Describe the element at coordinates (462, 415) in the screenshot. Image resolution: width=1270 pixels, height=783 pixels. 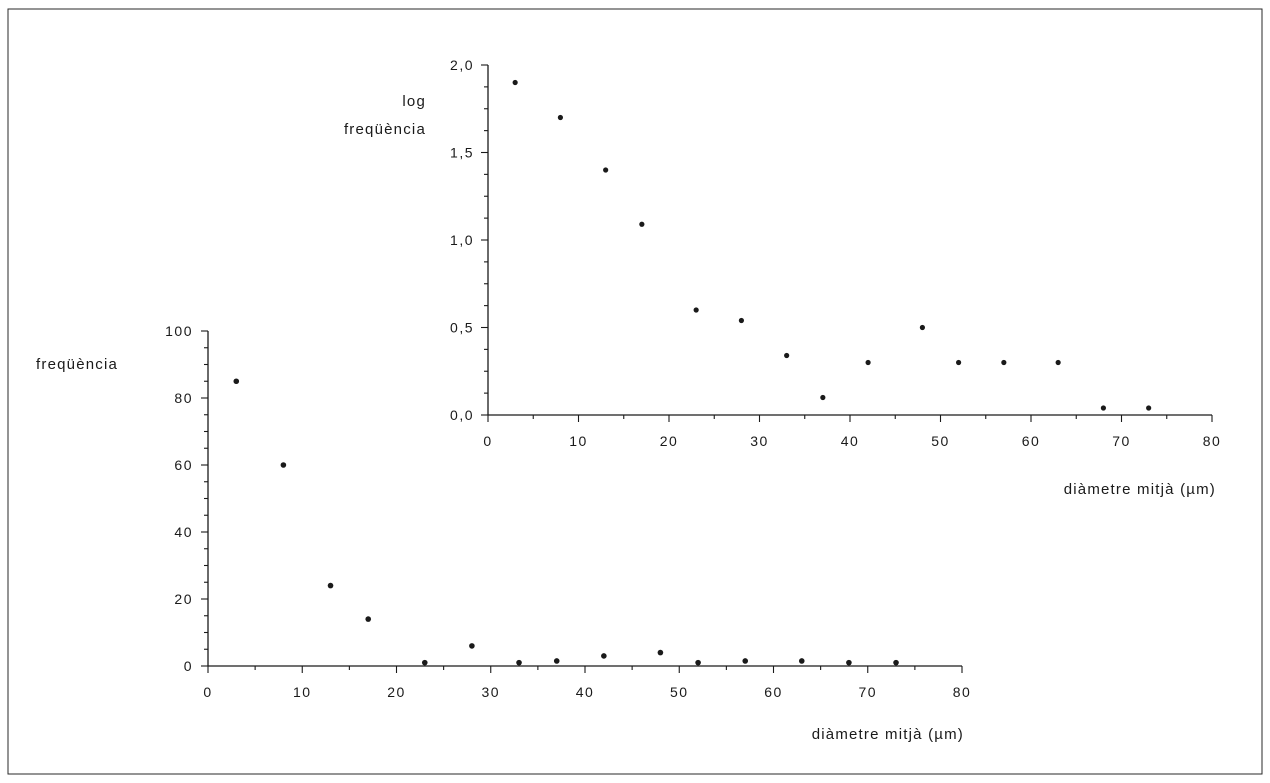
I see `y-tick-label: 0,0` at that location.